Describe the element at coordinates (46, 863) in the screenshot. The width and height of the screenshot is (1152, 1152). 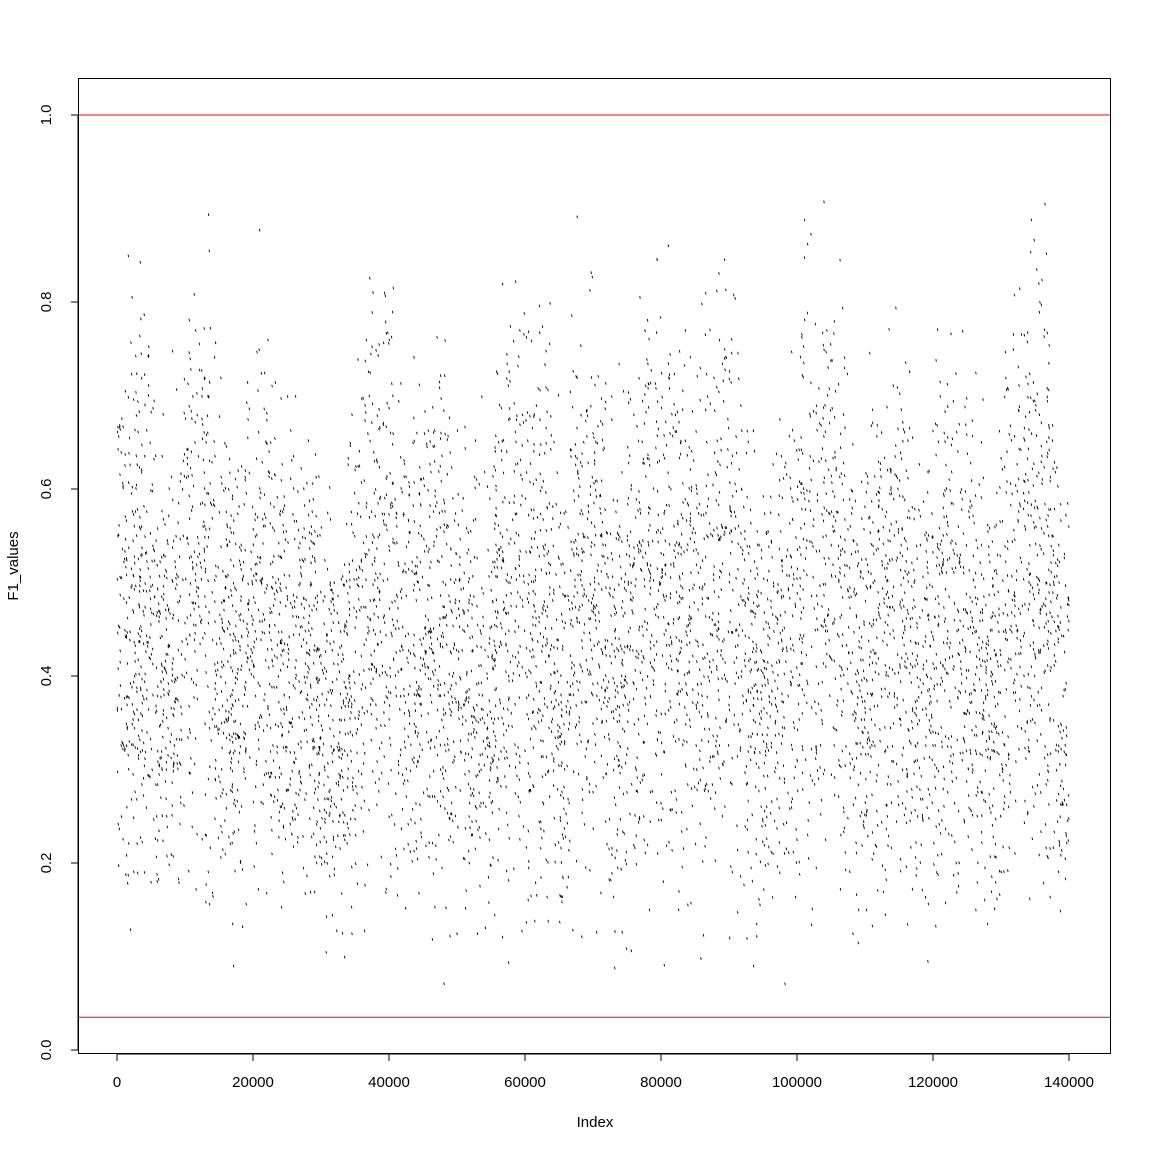
I see `y-tick-label: 0.2` at that location.